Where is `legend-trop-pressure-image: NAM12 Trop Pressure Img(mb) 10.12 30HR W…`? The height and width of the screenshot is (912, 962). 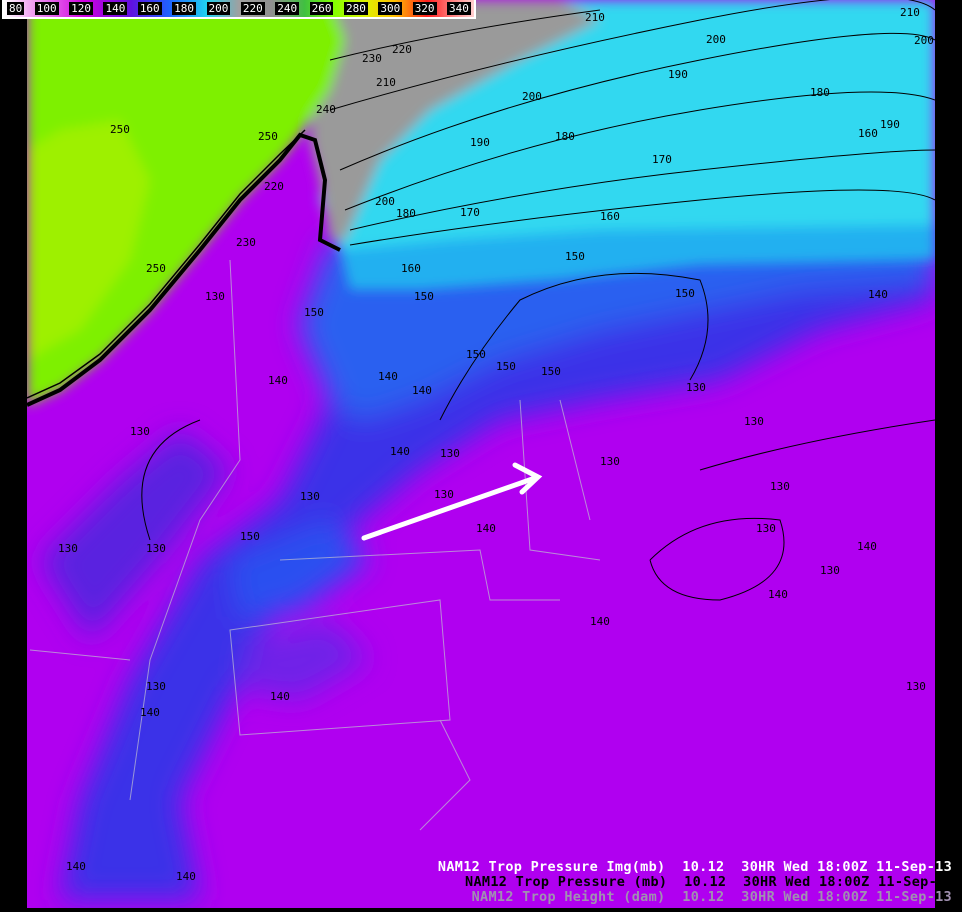
legend-trop-pressure-image: NAM12 Trop Pressure Img(mb) 10.12 30HR W… is located at coordinates (694, 867).